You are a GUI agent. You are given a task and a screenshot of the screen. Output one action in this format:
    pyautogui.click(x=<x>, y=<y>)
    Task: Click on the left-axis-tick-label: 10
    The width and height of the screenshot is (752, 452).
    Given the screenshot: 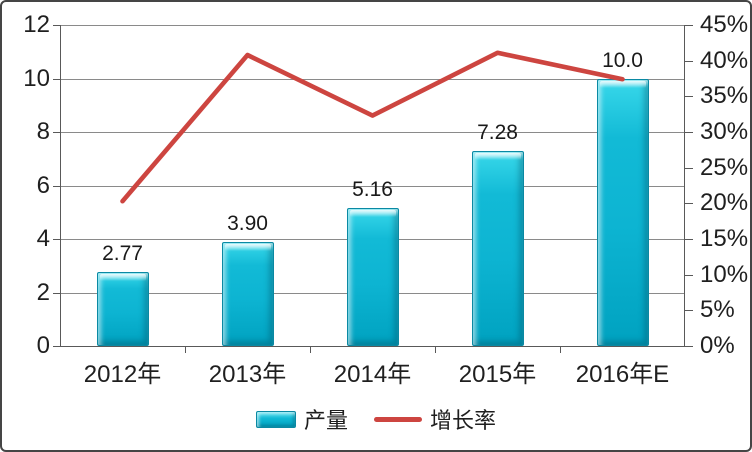 What is the action you would take?
    pyautogui.click(x=36, y=78)
    